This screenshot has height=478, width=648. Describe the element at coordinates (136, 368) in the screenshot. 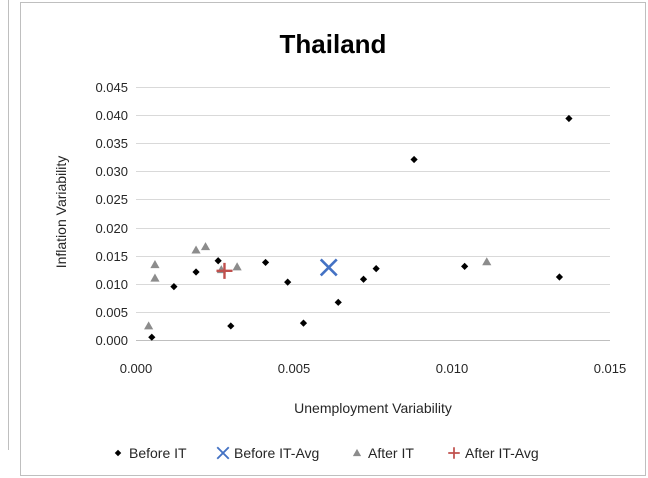

I see `x-tick-label: 0.000` at that location.